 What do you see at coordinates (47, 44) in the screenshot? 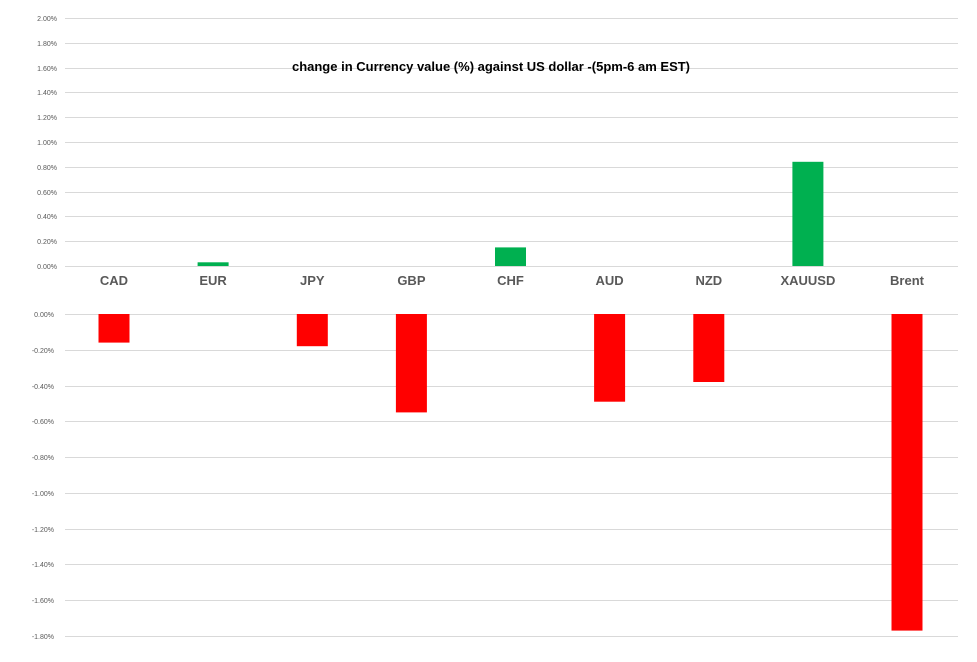
I see `y-tick-label: 1.80%` at bounding box center [47, 44].